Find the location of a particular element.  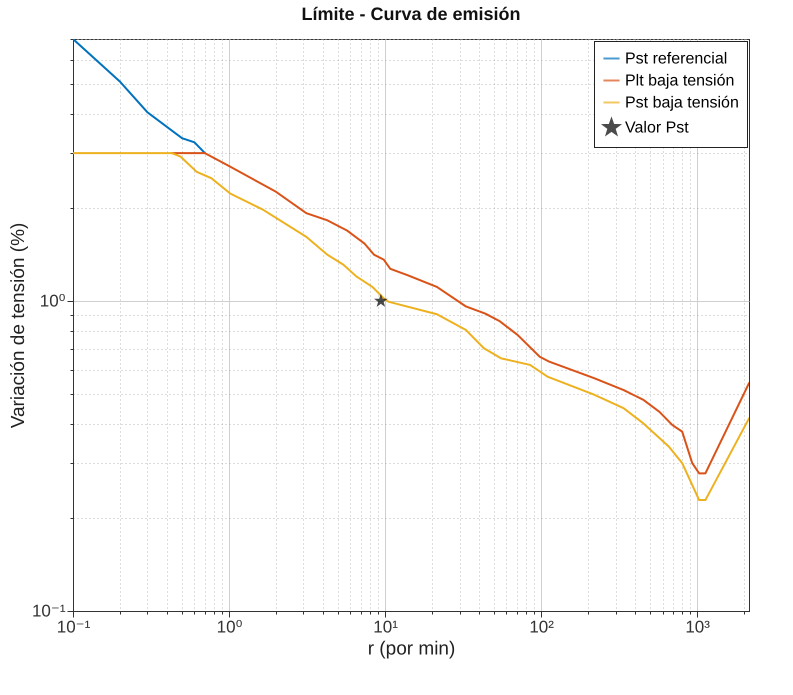

x-axis-title: r (por min) is located at coordinates (412, 649).